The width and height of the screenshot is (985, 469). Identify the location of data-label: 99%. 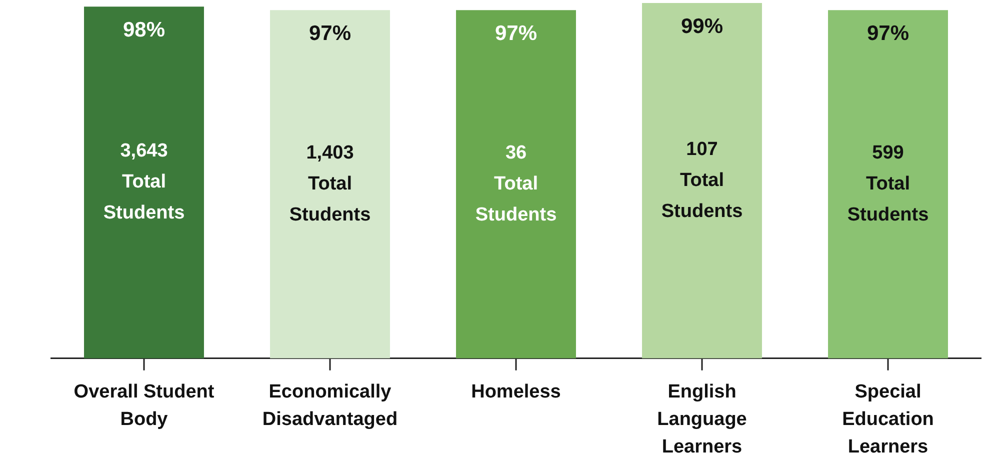
(702, 26).